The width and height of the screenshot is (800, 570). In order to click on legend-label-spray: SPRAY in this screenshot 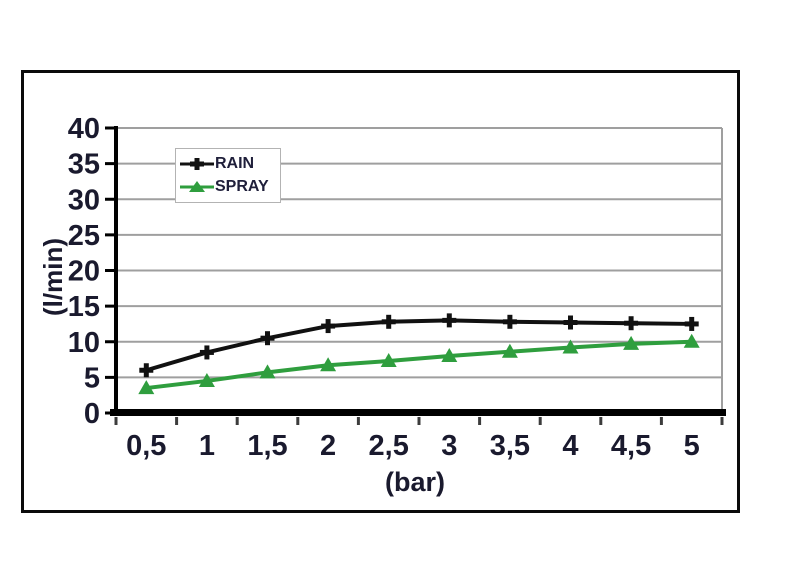, I will do `click(242, 186)`.